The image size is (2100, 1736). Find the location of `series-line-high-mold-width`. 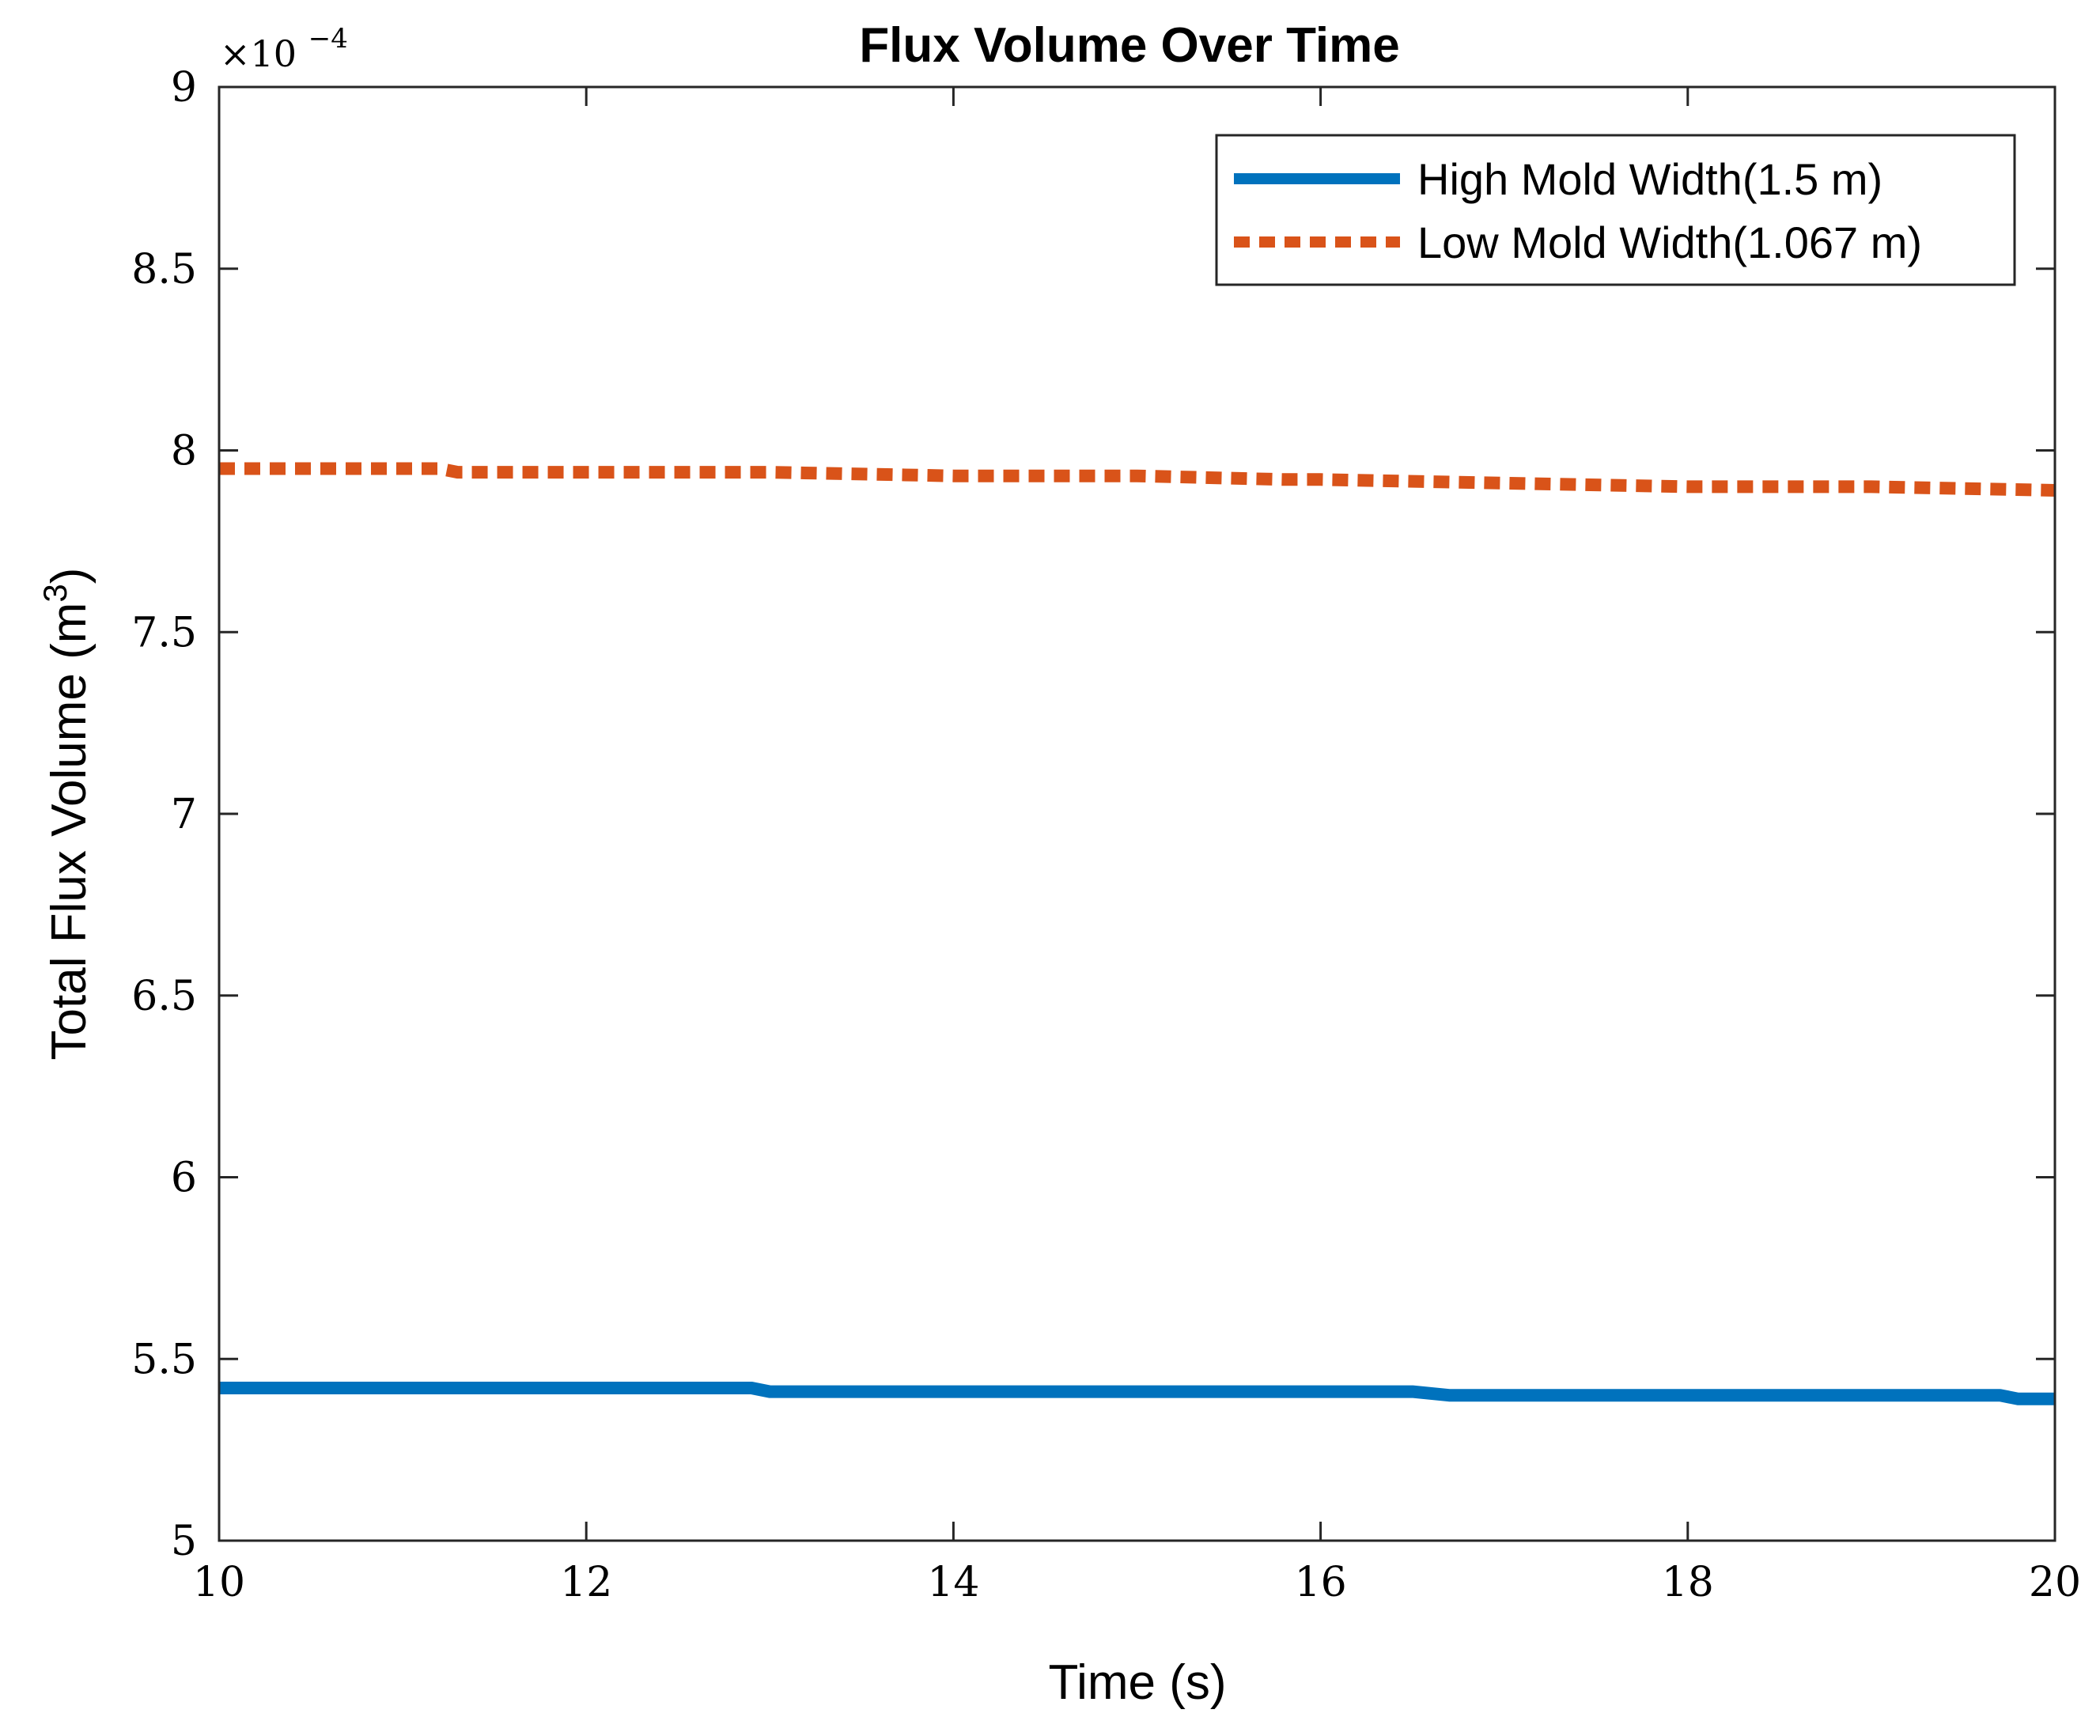

series-line-high-mold-width is located at coordinates (1137, 1393).